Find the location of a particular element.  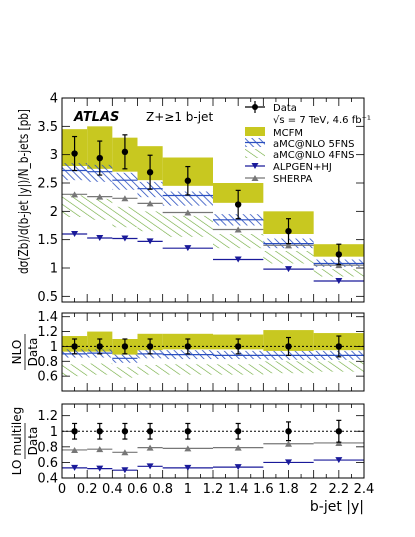

y-tick-label: 1.5 is located at coordinates (47, 240).